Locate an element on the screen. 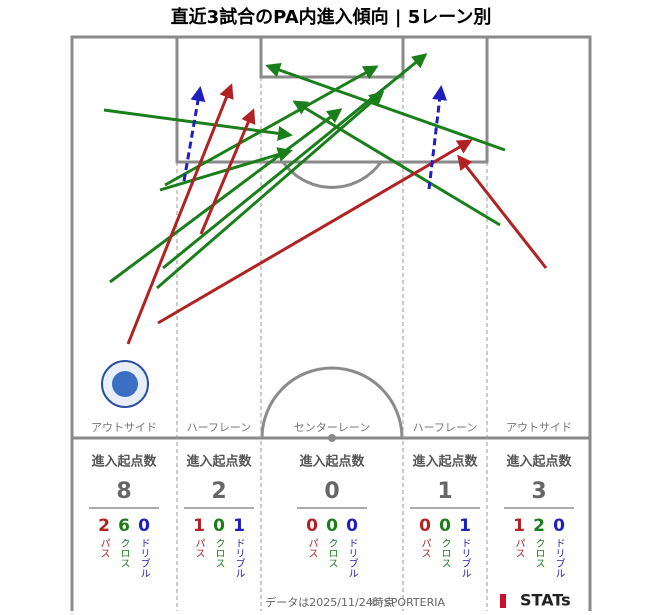 Image resolution: width=663 pixels, height=615 pixels. cross-count: 2 is located at coordinates (539, 526).